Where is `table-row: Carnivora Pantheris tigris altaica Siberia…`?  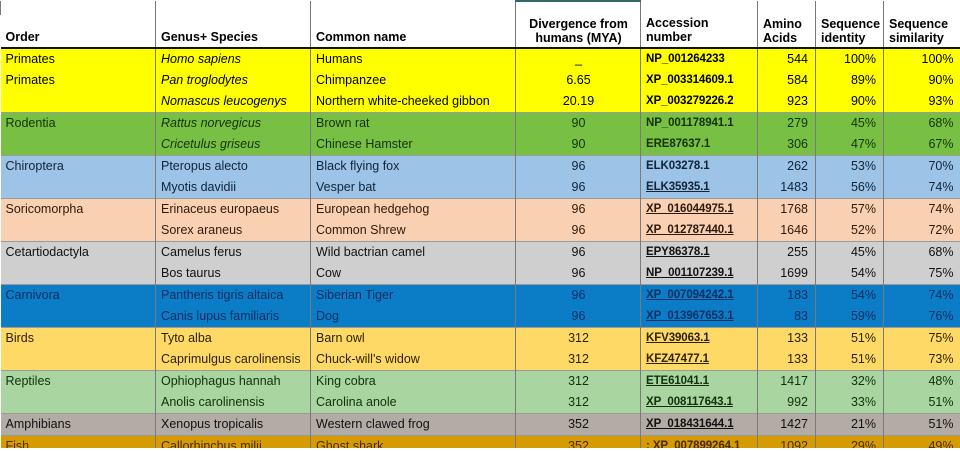 table-row: Carnivora Pantheris tigris altaica Siberia… is located at coordinates (480, 295).